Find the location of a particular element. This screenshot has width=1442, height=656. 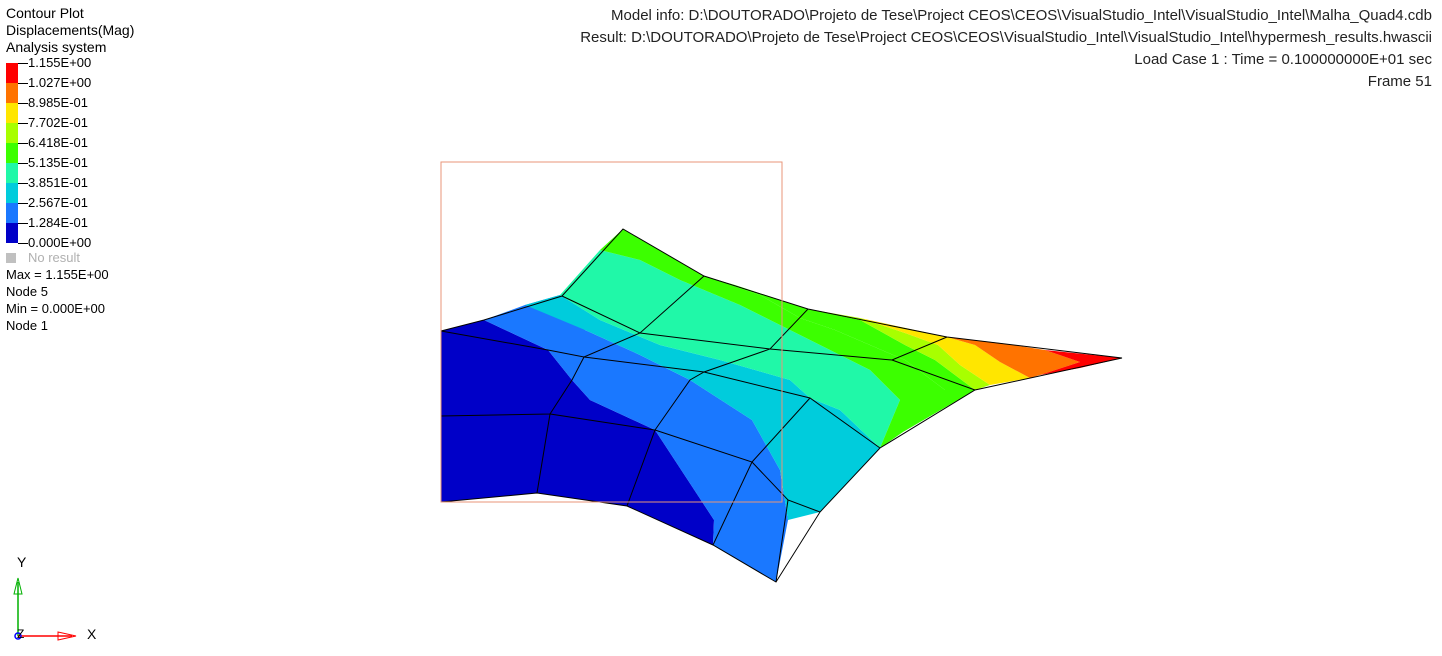

legend-title: Contour Plot is located at coordinates (45, 13).